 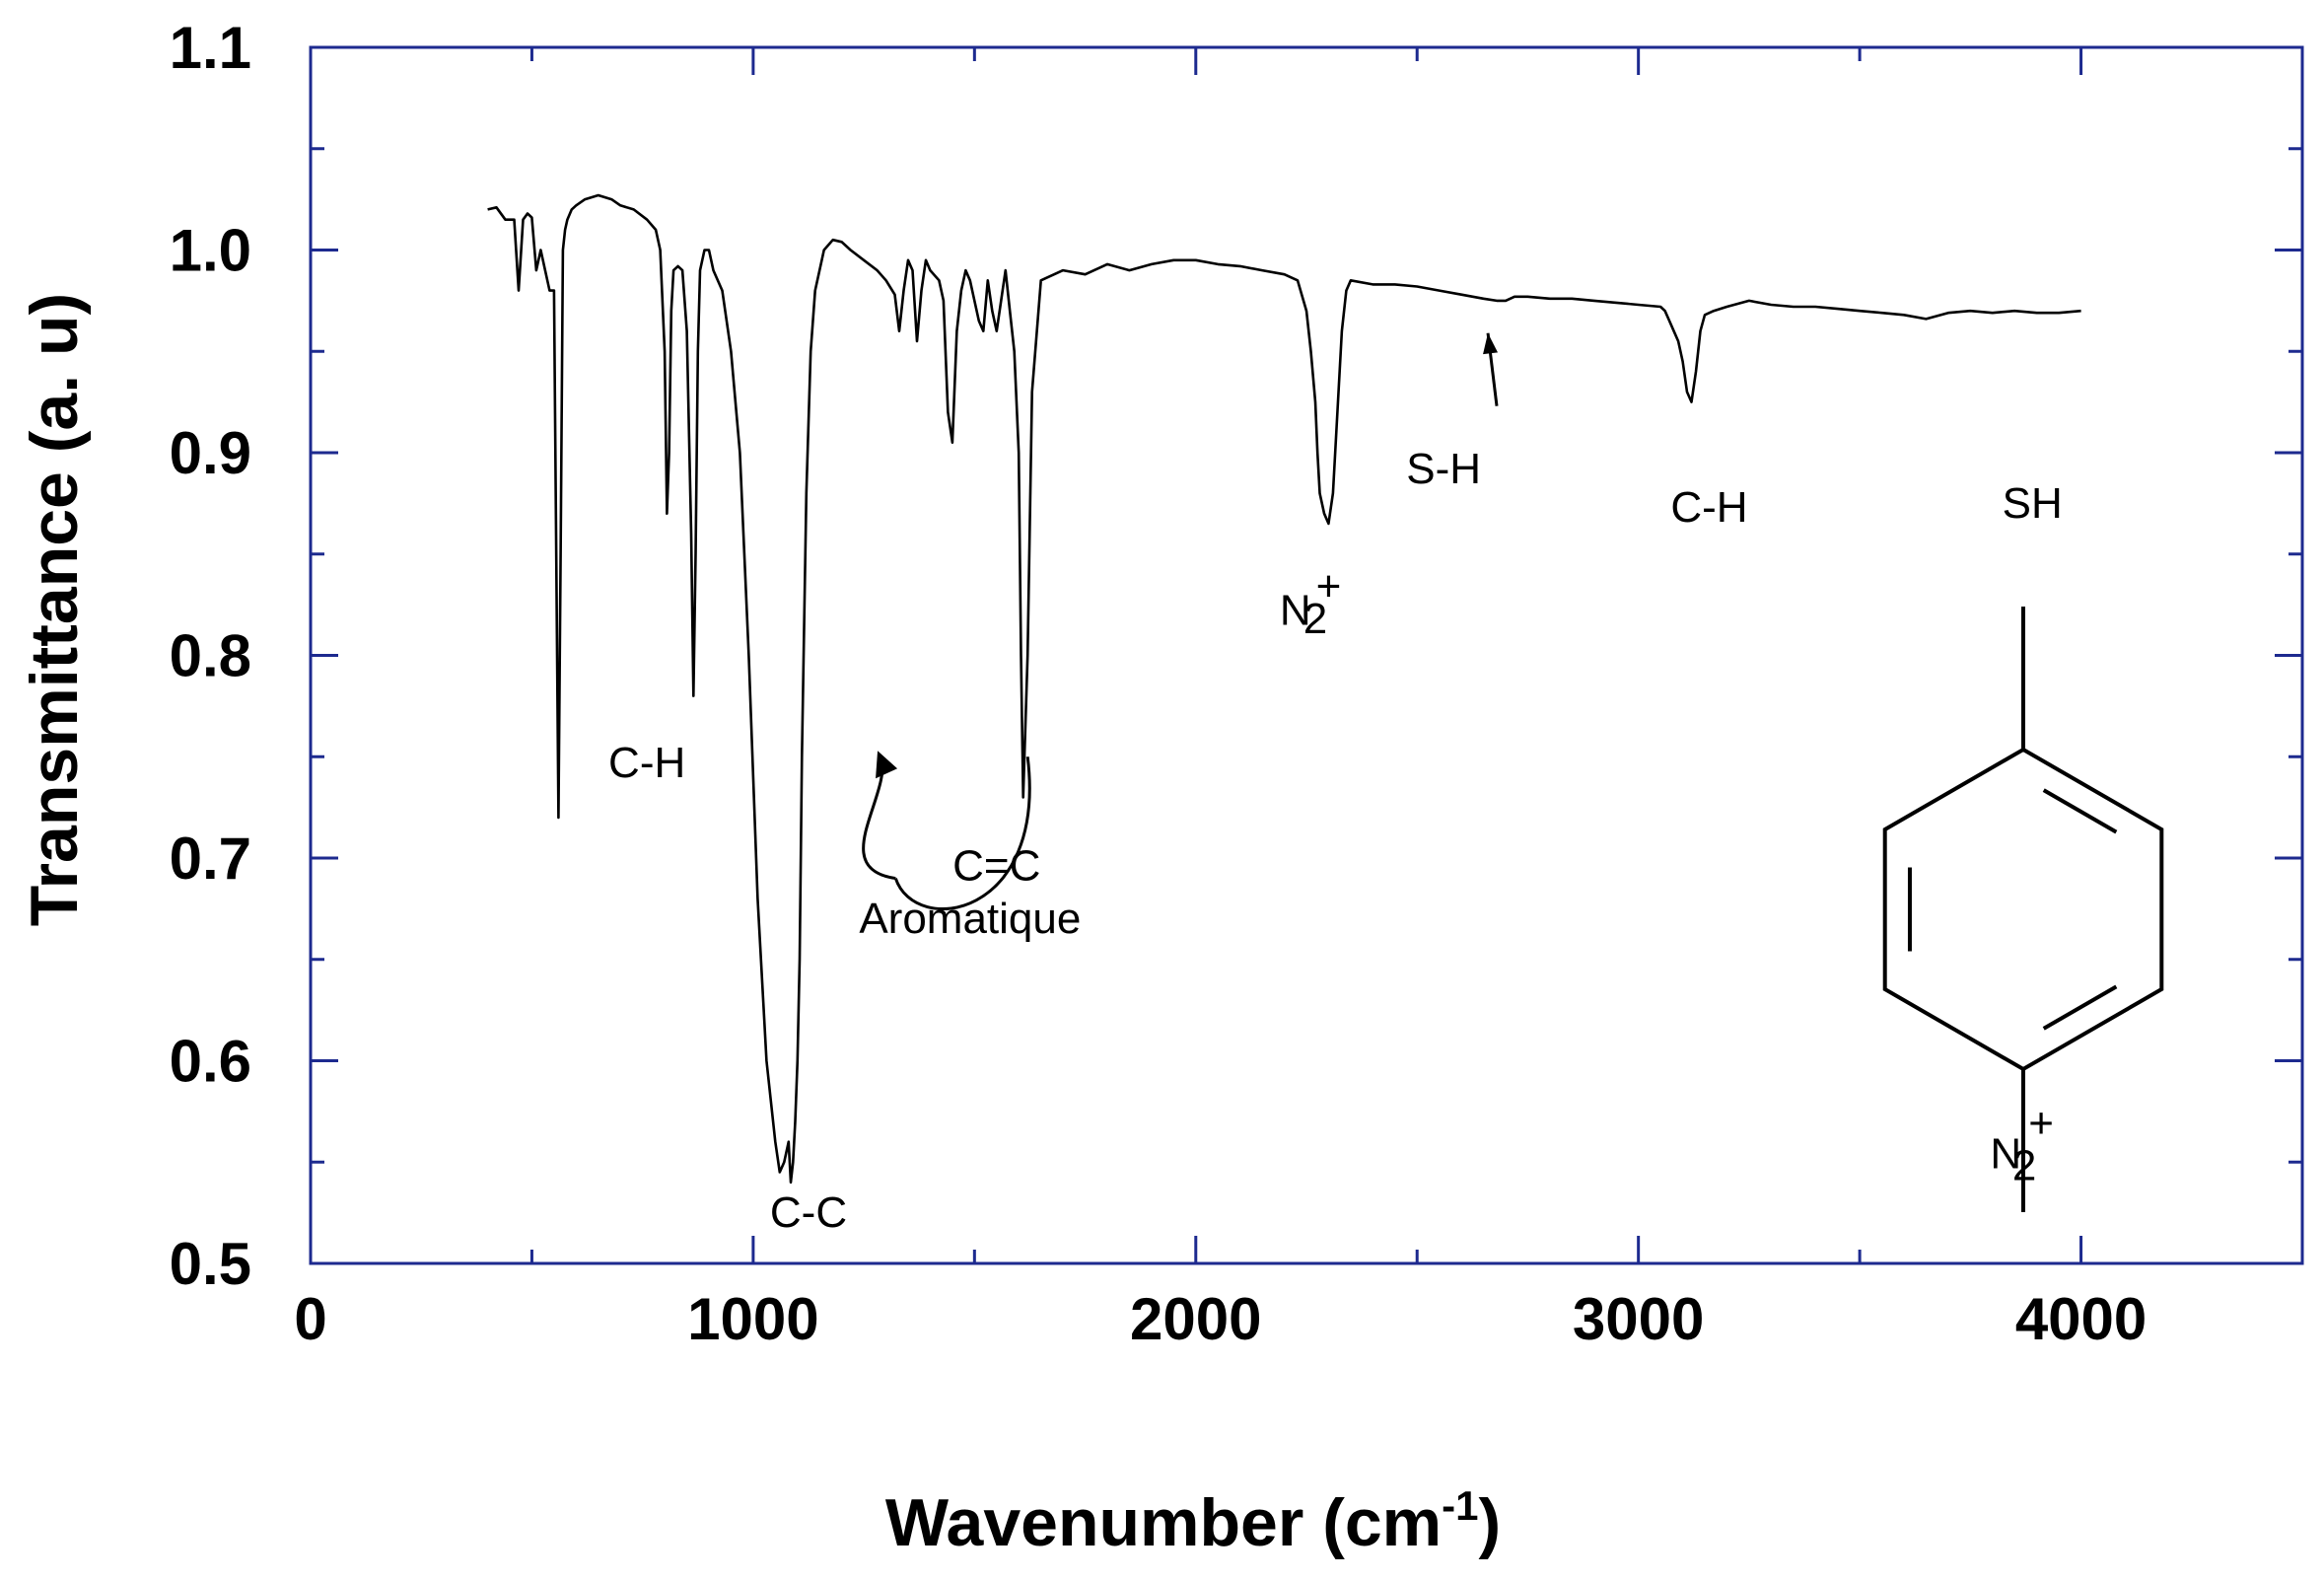 What do you see at coordinates (2033, 503) in the screenshot?
I see `annotation-label: SH` at bounding box center [2033, 503].